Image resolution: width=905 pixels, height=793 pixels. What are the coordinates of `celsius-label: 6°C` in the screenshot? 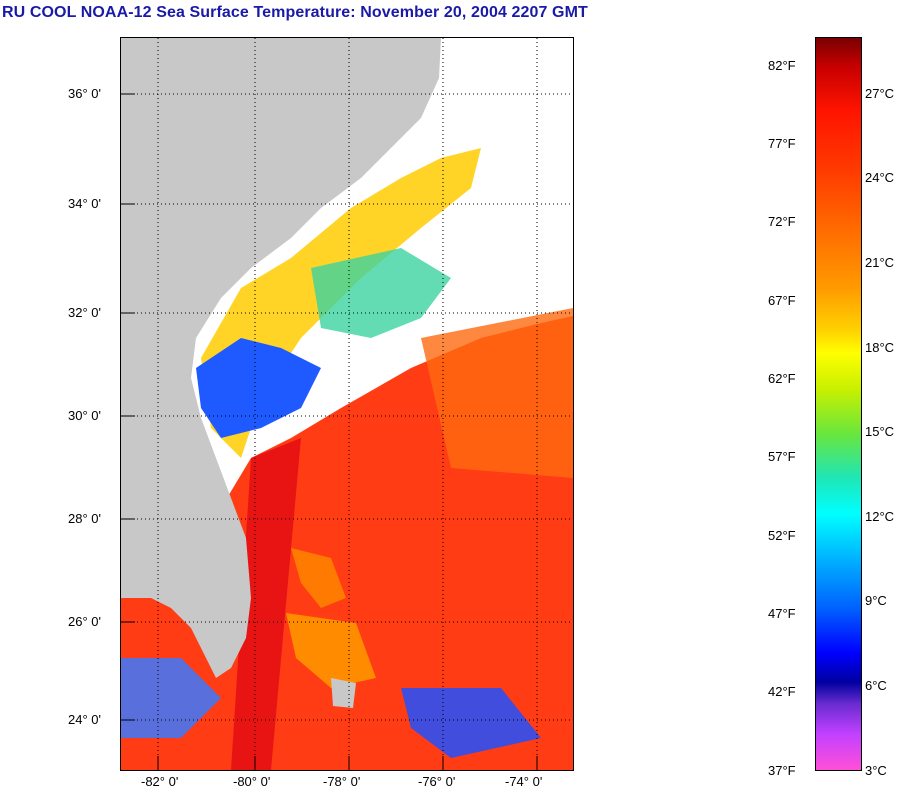 It's located at (876, 685).